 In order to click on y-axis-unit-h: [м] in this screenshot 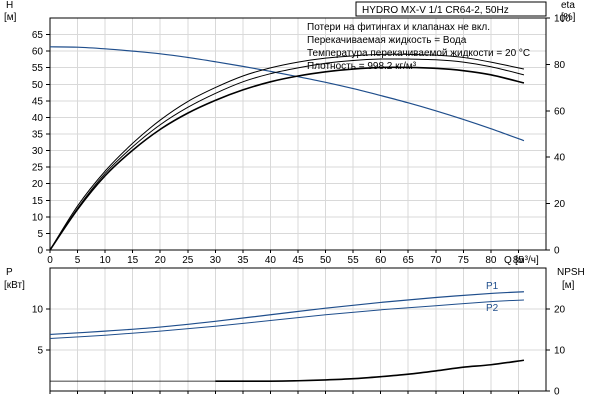, I will do `click(10, 17)`.